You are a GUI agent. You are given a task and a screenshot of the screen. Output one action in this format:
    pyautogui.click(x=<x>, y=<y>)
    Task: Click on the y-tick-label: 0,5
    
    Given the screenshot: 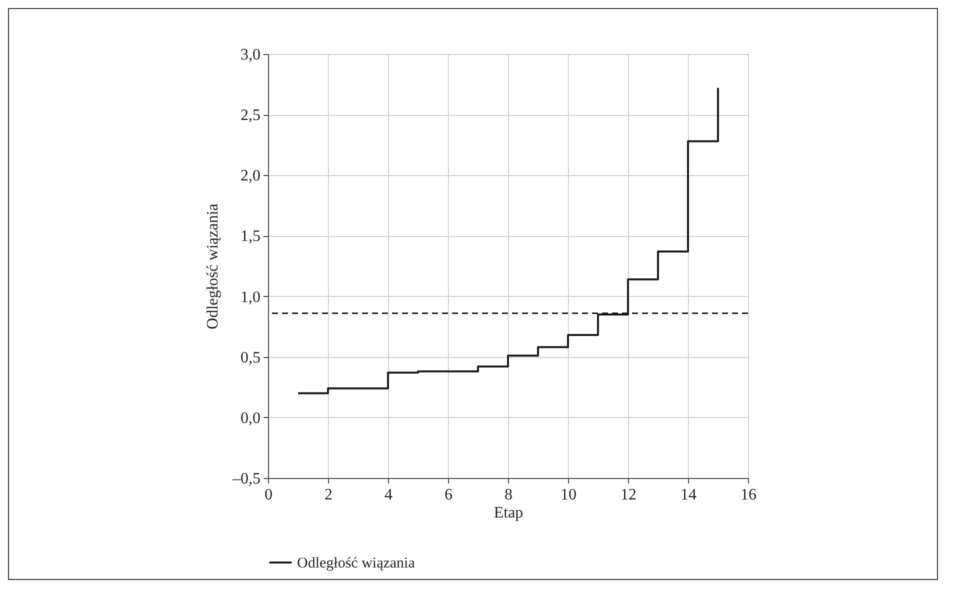 What is the action you would take?
    pyautogui.click(x=250, y=357)
    